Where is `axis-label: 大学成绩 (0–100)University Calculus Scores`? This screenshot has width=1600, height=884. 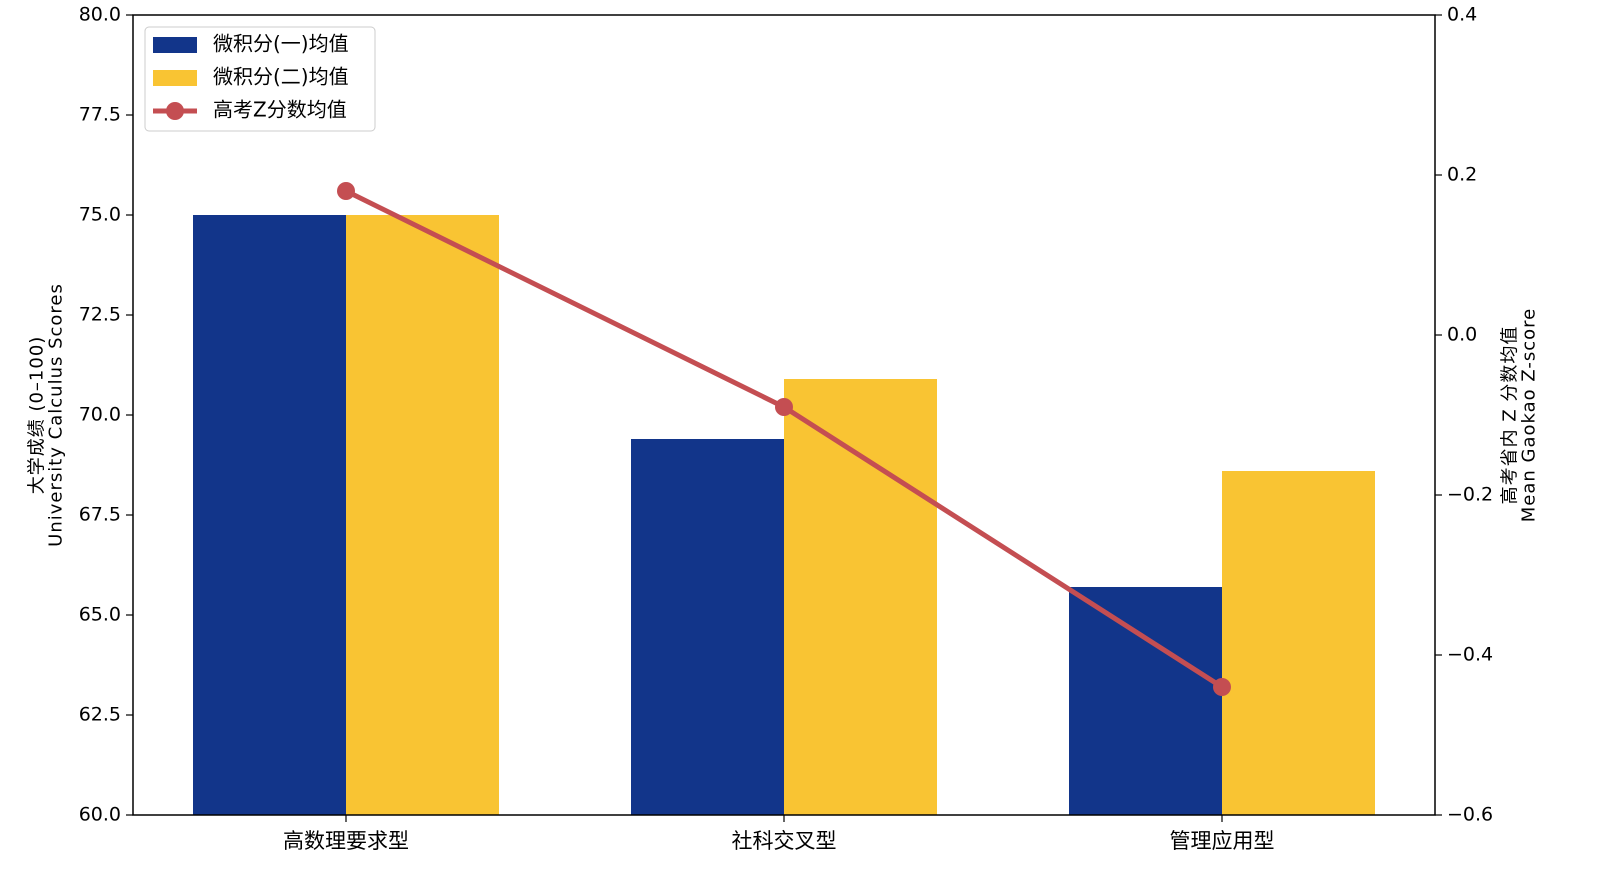
axis-label: 大学成绩 (0–100)University Calculus Scores is located at coordinates (47, 415).